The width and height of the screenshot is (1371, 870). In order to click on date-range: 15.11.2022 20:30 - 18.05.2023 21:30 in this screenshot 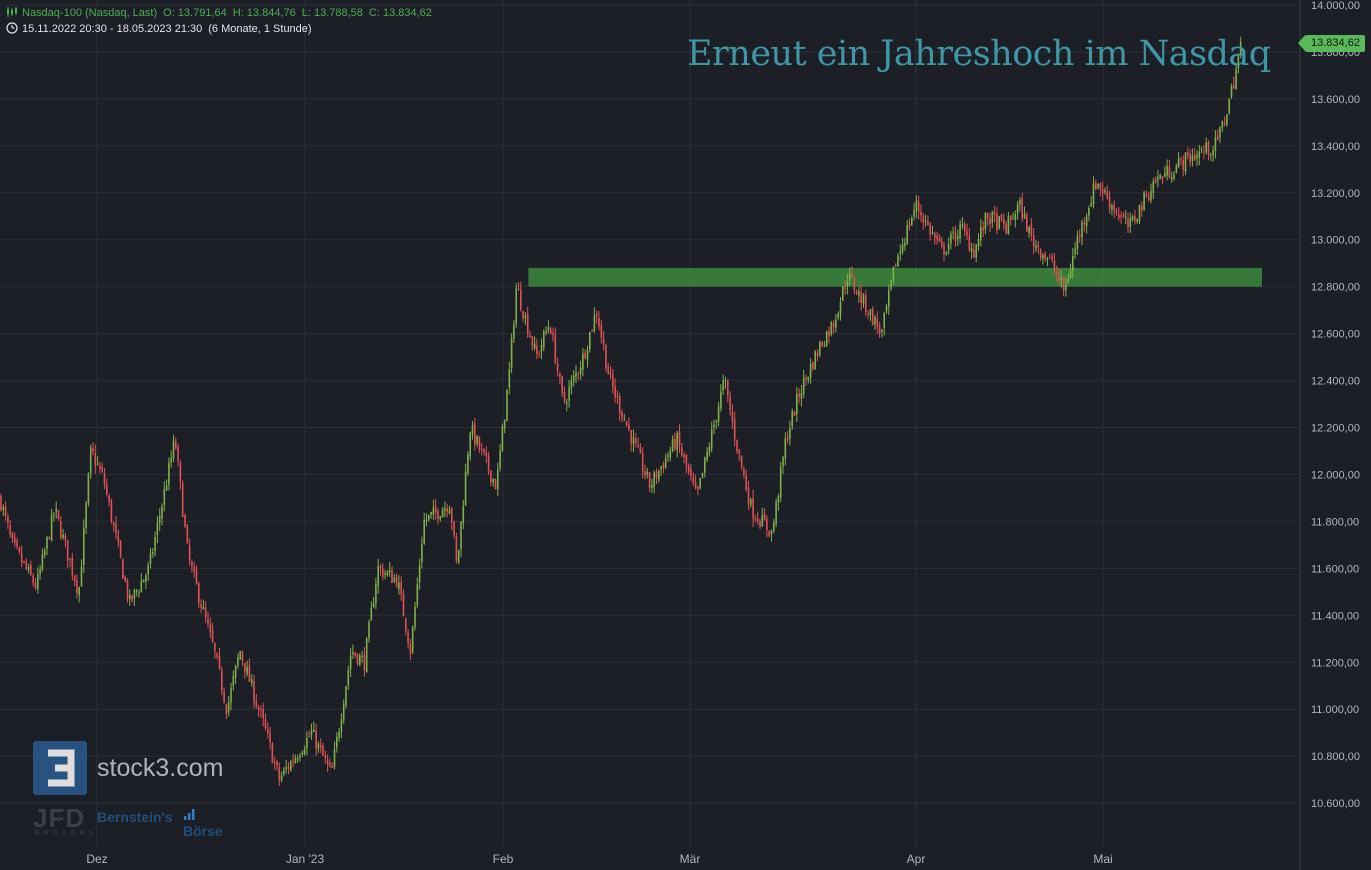, I will do `click(112, 29)`.